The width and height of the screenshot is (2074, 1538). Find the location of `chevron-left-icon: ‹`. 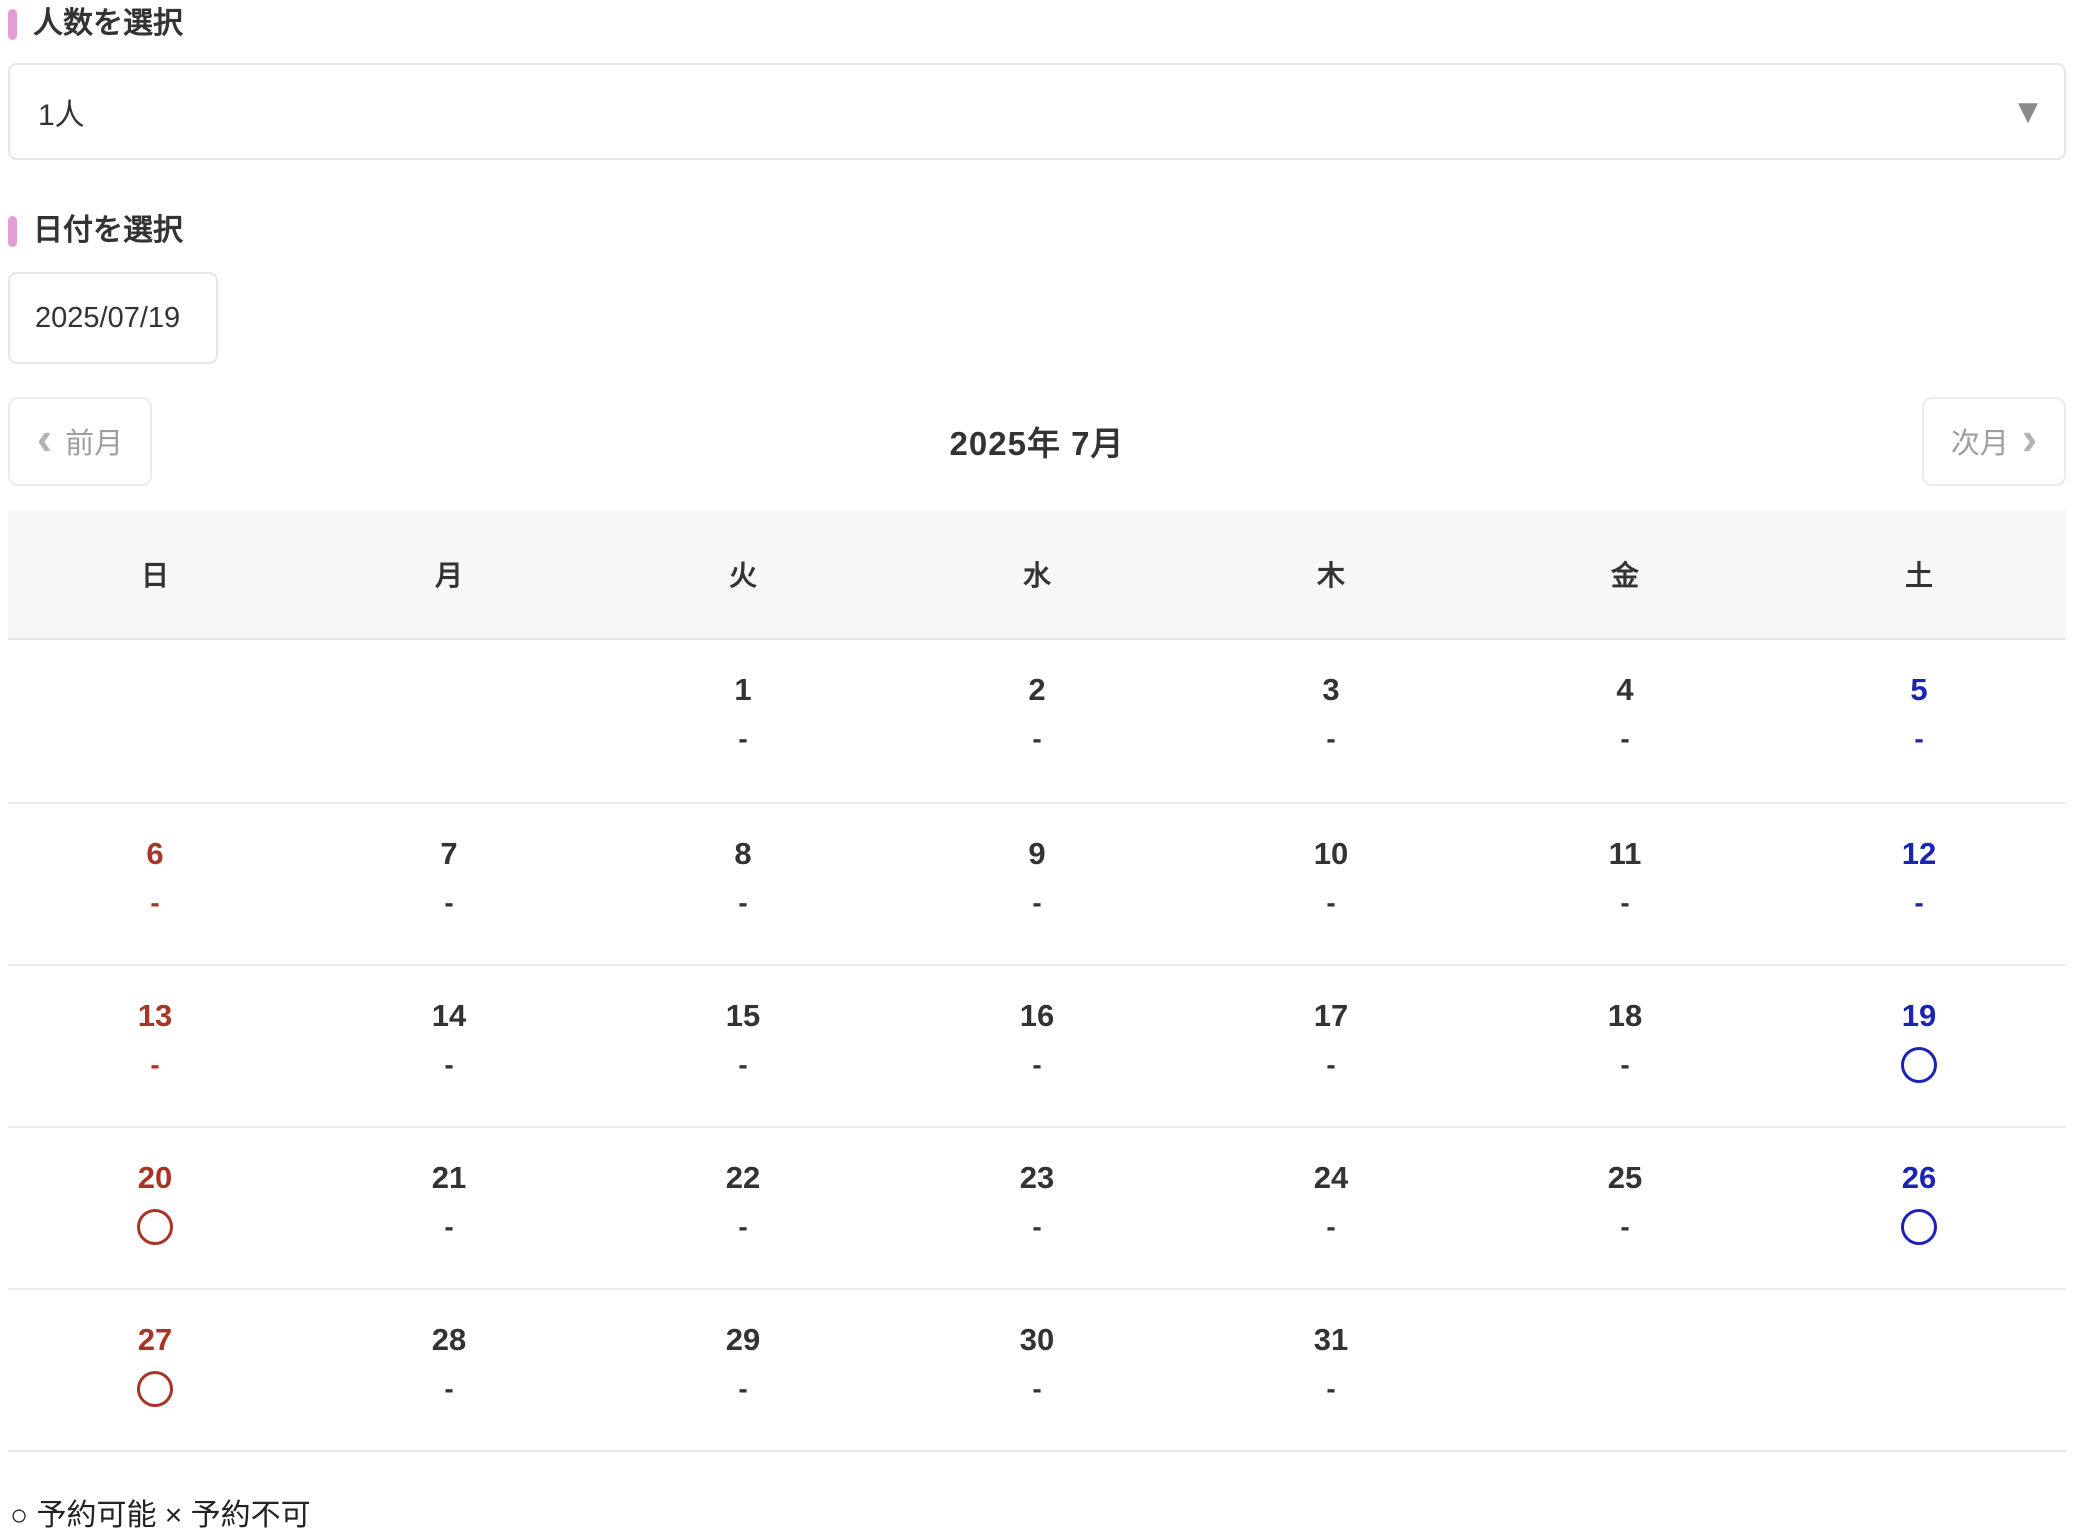

chevron-left-icon: ‹ is located at coordinates (44, 438).